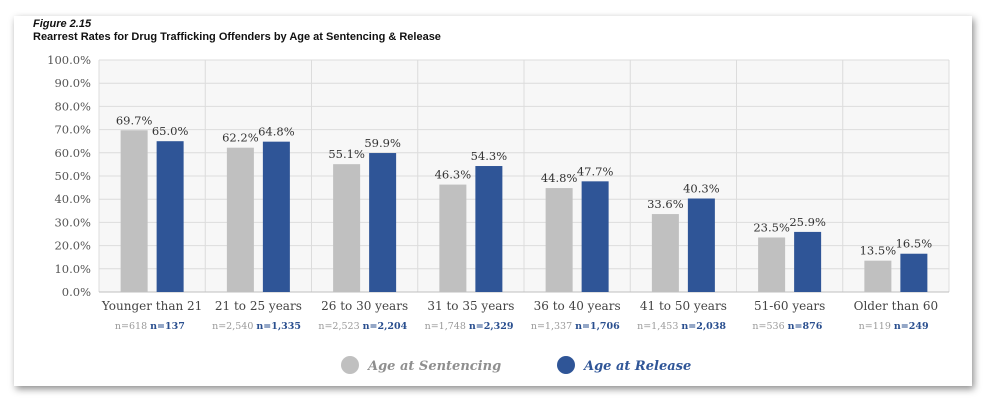 The height and width of the screenshot is (412, 991). I want to click on data-label-sentencing: 46.3%, so click(453, 175).